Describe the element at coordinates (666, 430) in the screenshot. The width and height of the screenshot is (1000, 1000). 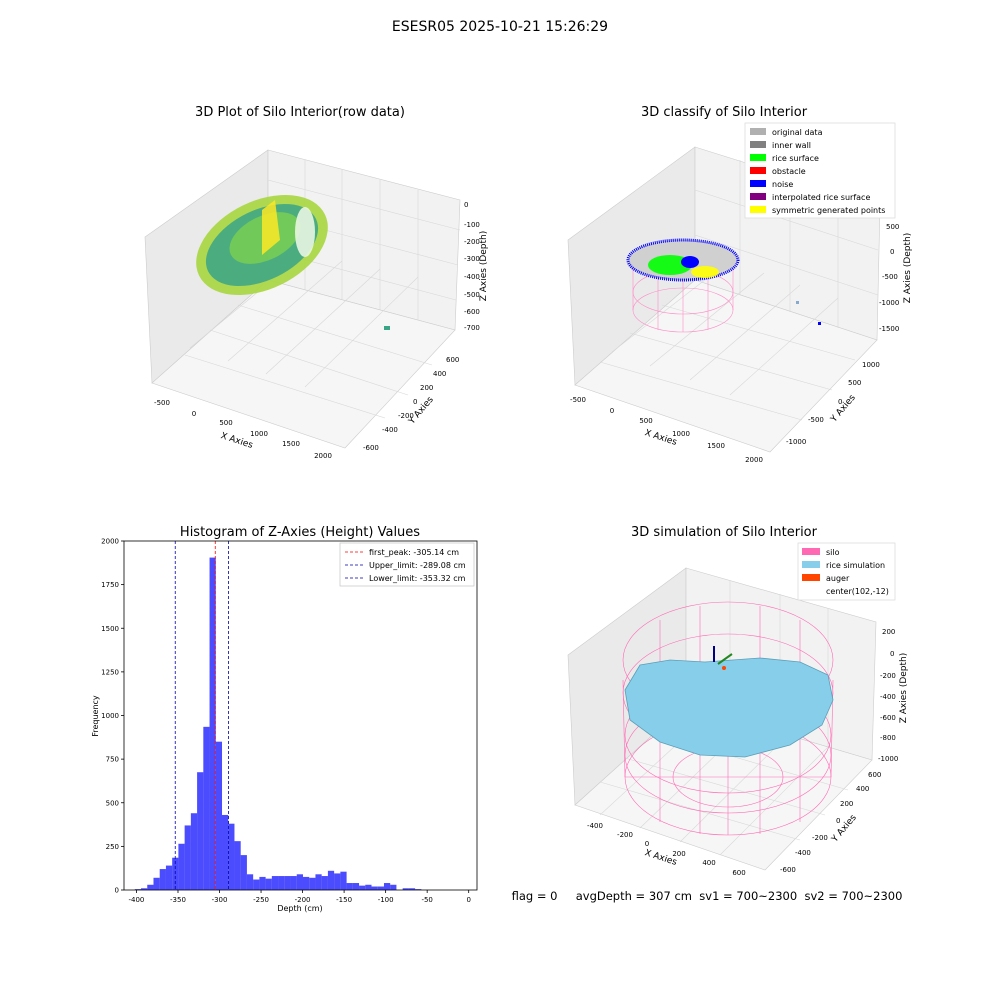
I see `classify-x-ticks: -500 0 500 1000 1500 2000` at that location.